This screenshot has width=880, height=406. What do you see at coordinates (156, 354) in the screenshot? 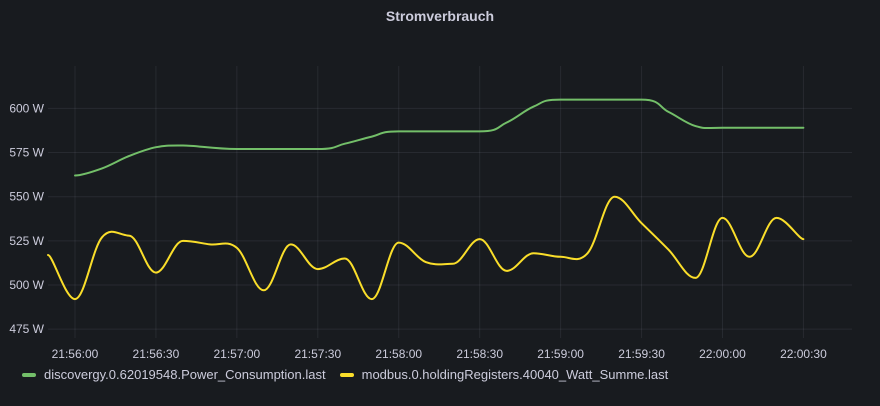
I see `x-tick-label: 21:56:30` at bounding box center [156, 354].